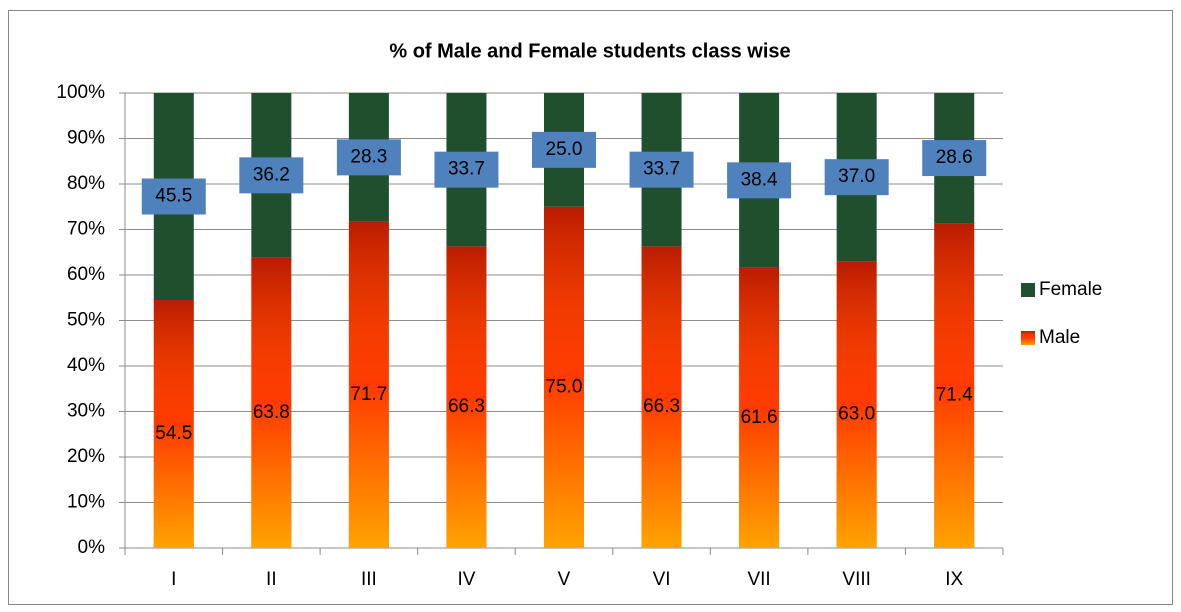  What do you see at coordinates (86, 320) in the screenshot?
I see `y-tick-label: 50%` at bounding box center [86, 320].